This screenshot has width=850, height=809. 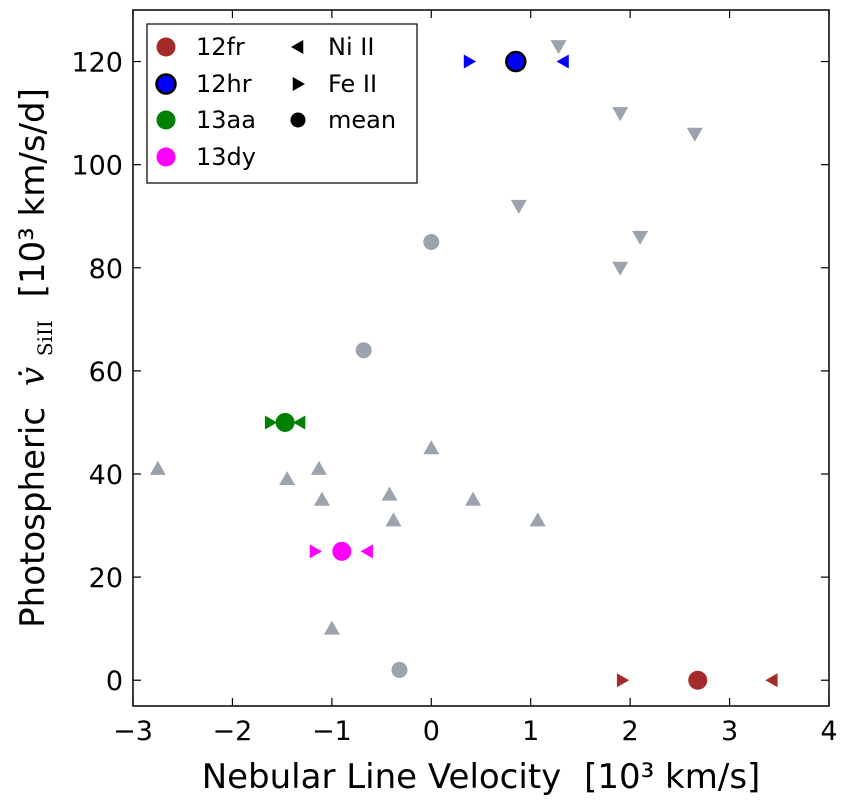 What do you see at coordinates (623, 680) in the screenshot?
I see `series-12fr-fe-ii-point` at bounding box center [623, 680].